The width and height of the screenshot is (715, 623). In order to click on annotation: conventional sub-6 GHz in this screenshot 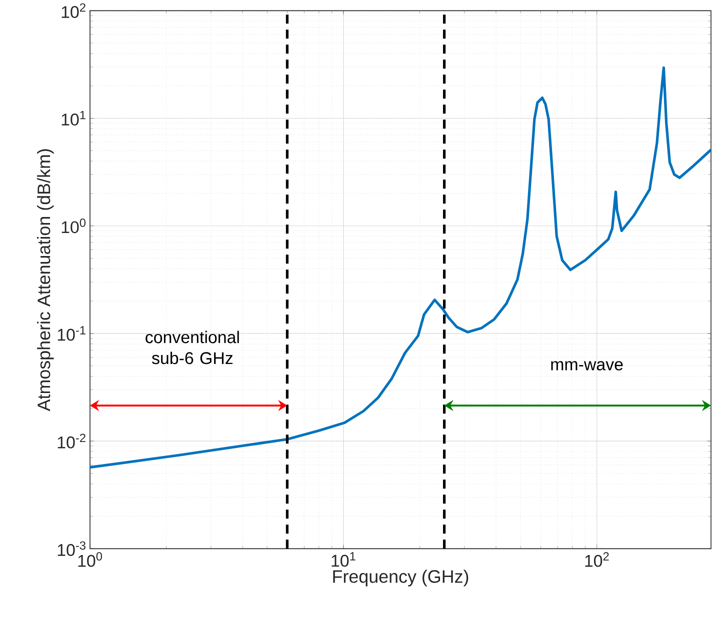, I will do `click(192, 347)`.